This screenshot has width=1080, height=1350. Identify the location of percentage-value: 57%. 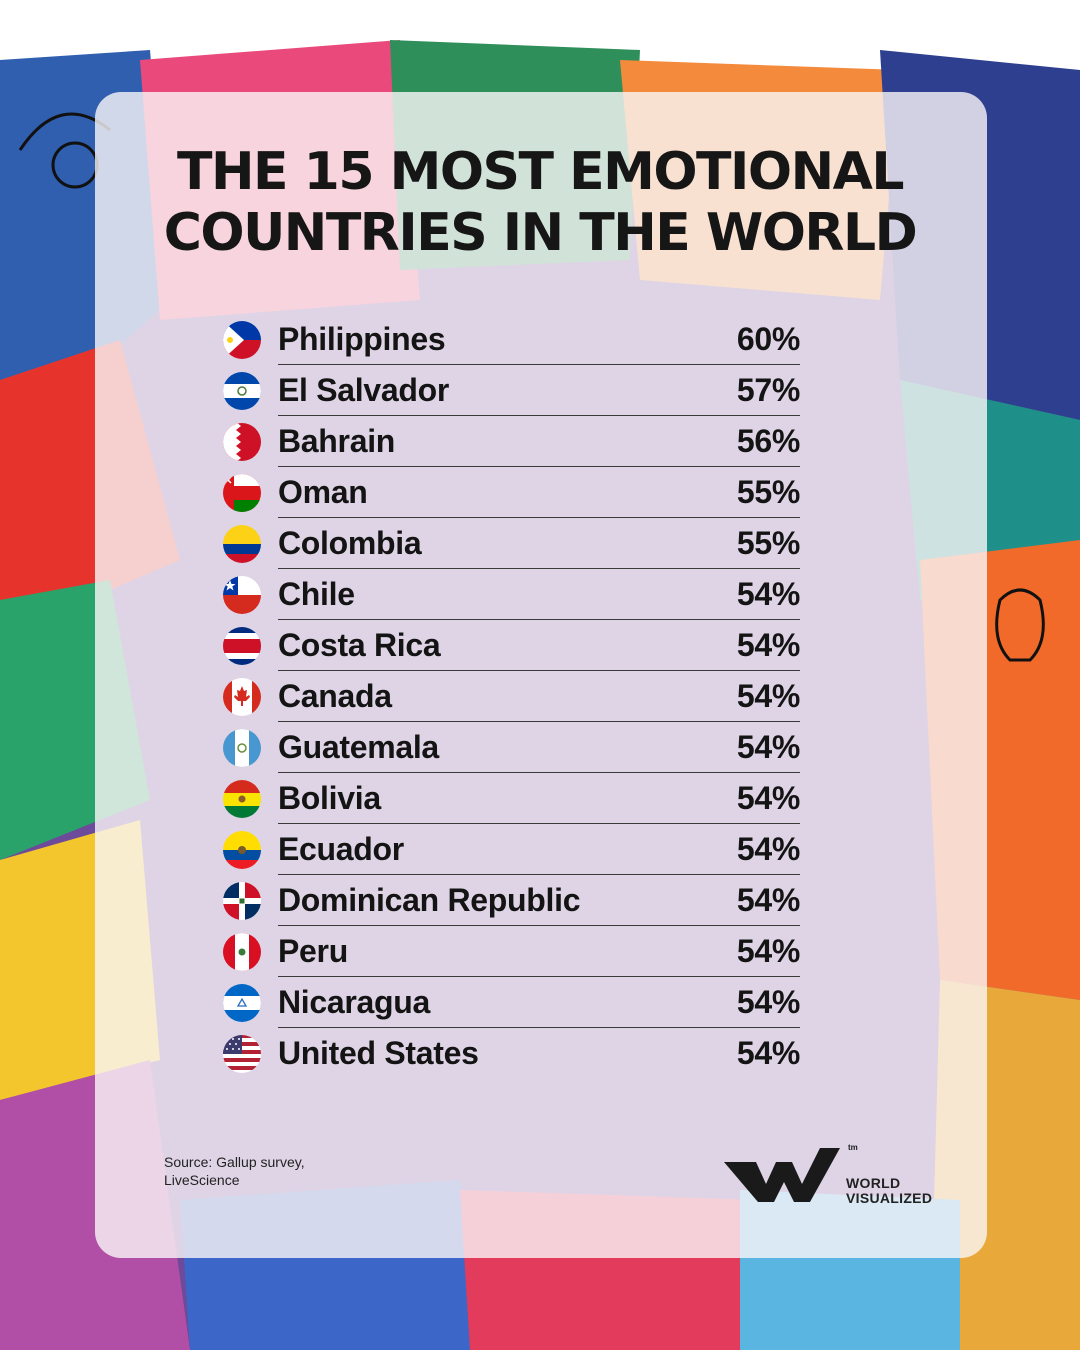
(768, 390).